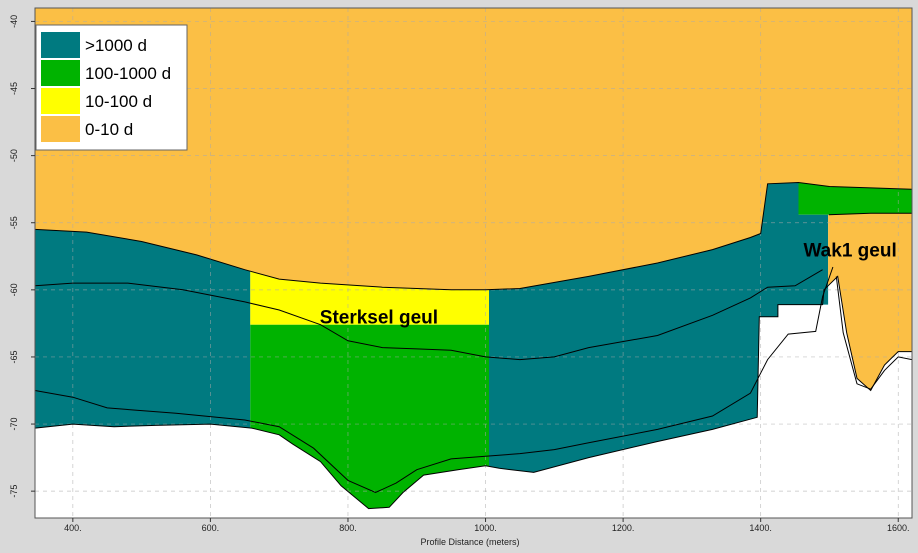 The width and height of the screenshot is (918, 553). Describe the element at coordinates (623, 528) in the screenshot. I see `x-tick-label-4: 1200.` at that location.